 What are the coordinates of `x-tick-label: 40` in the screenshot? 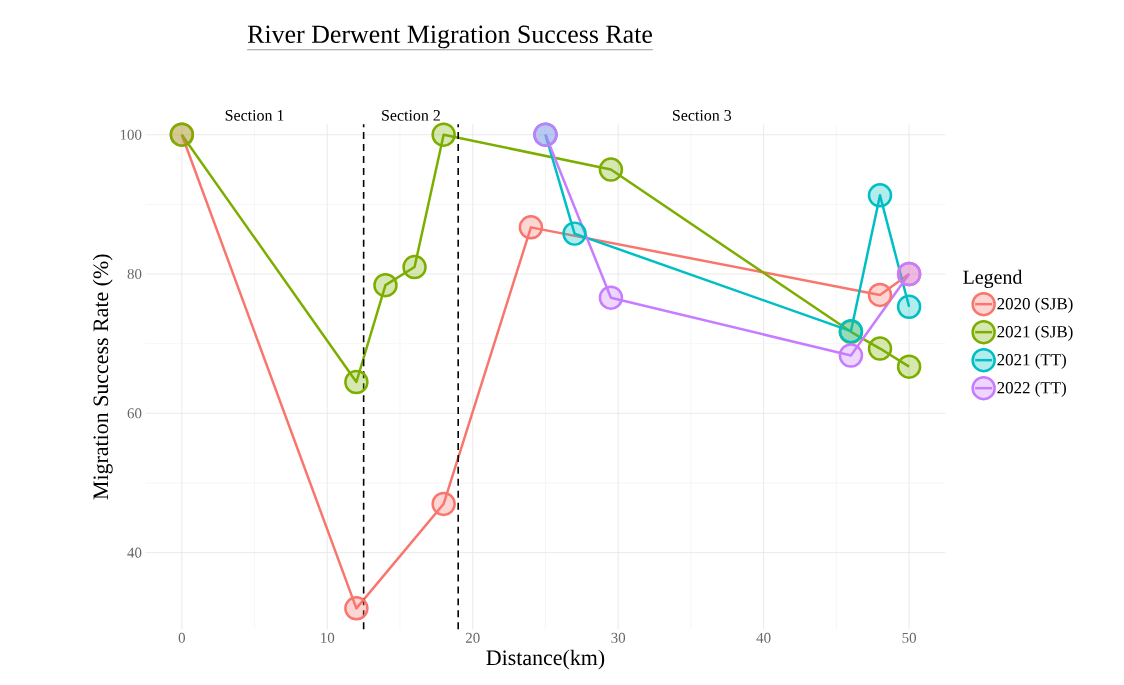 It's located at (763, 637).